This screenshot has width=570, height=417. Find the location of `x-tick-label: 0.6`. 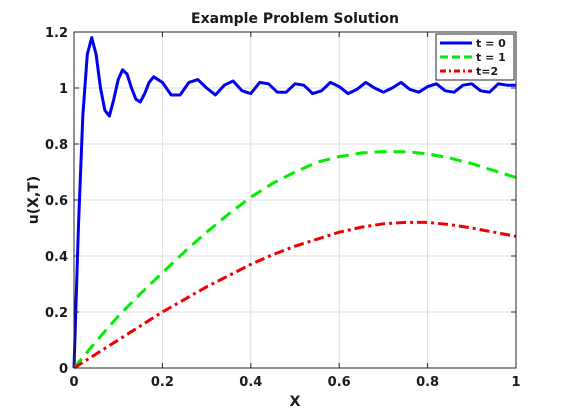

x-tick-label: 0.6 is located at coordinates (339, 382).